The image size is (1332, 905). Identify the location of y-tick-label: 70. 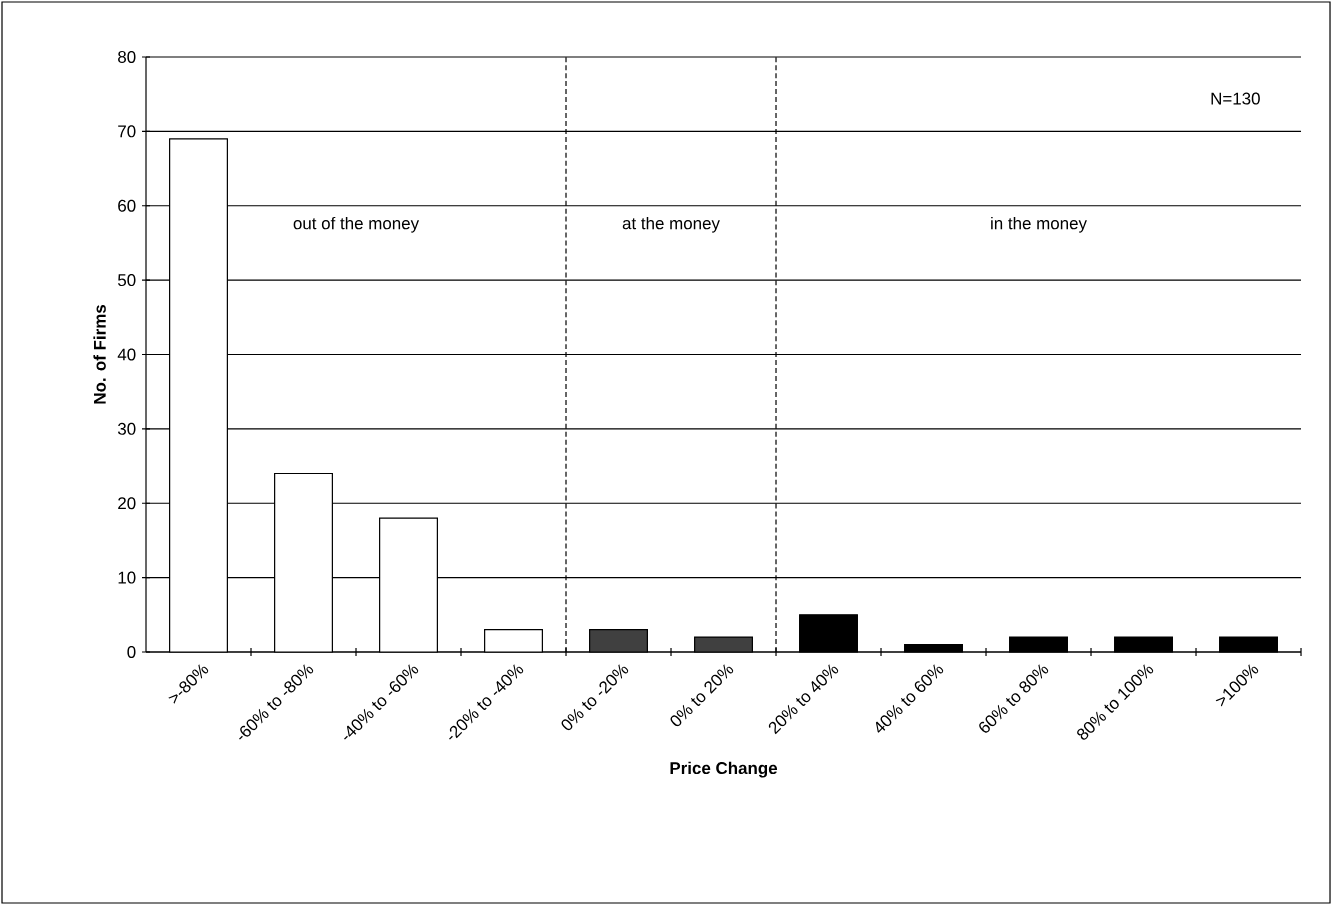
(127, 131).